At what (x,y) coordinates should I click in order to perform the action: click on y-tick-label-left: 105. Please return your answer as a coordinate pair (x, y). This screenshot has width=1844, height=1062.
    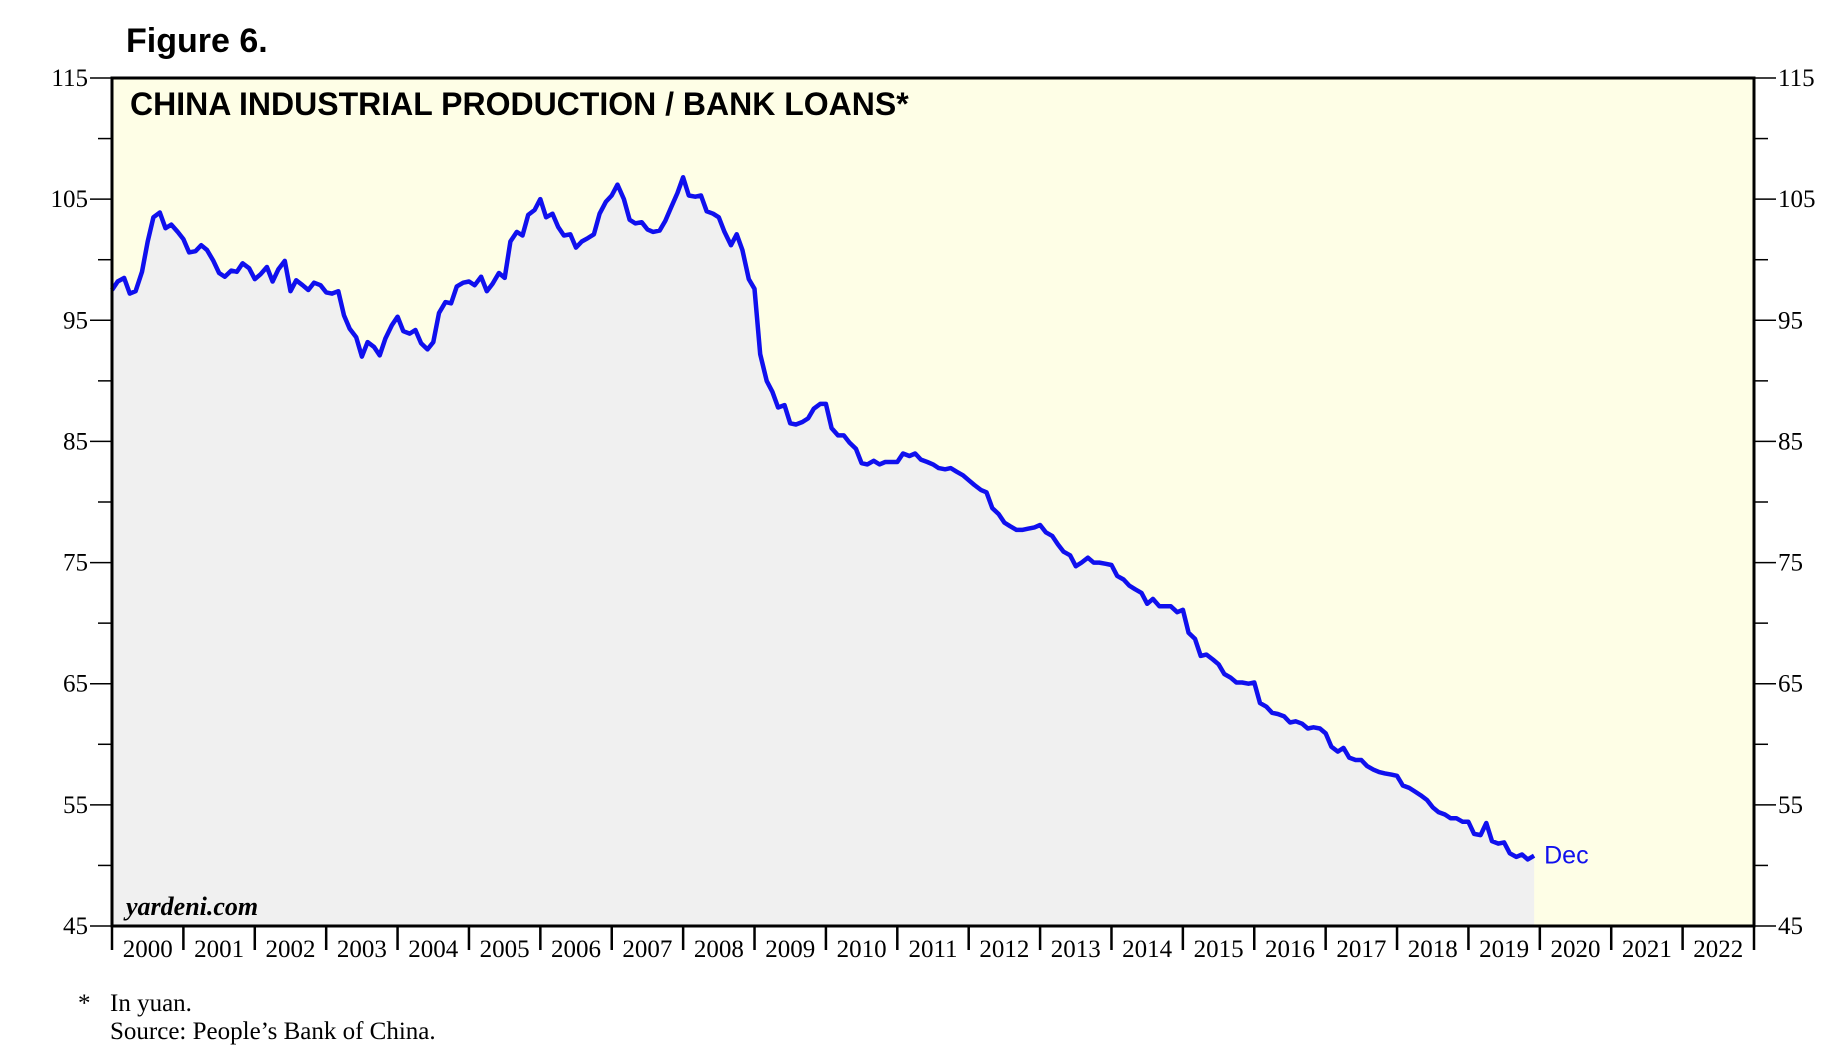
    Looking at the image, I should click on (70, 199).